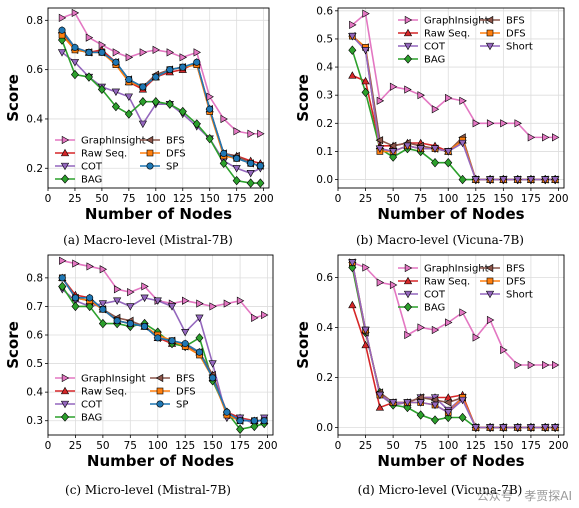 This screenshot has height=508, width=579. Describe the element at coordinates (524, 496) in the screenshot. I see `watermark-text: 公众号 · 孝贾探AI` at that location.